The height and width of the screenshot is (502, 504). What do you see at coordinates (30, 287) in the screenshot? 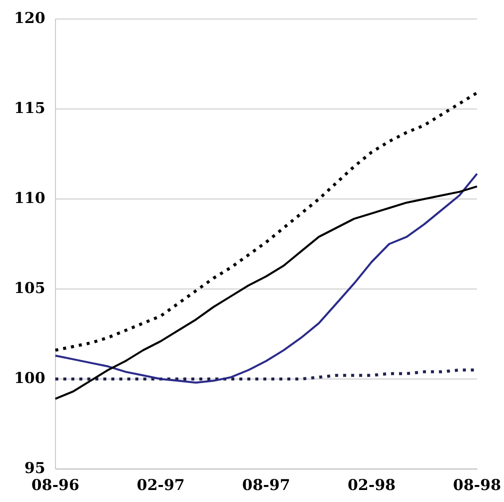
I see `y-tick-label: 105` at bounding box center [30, 287].